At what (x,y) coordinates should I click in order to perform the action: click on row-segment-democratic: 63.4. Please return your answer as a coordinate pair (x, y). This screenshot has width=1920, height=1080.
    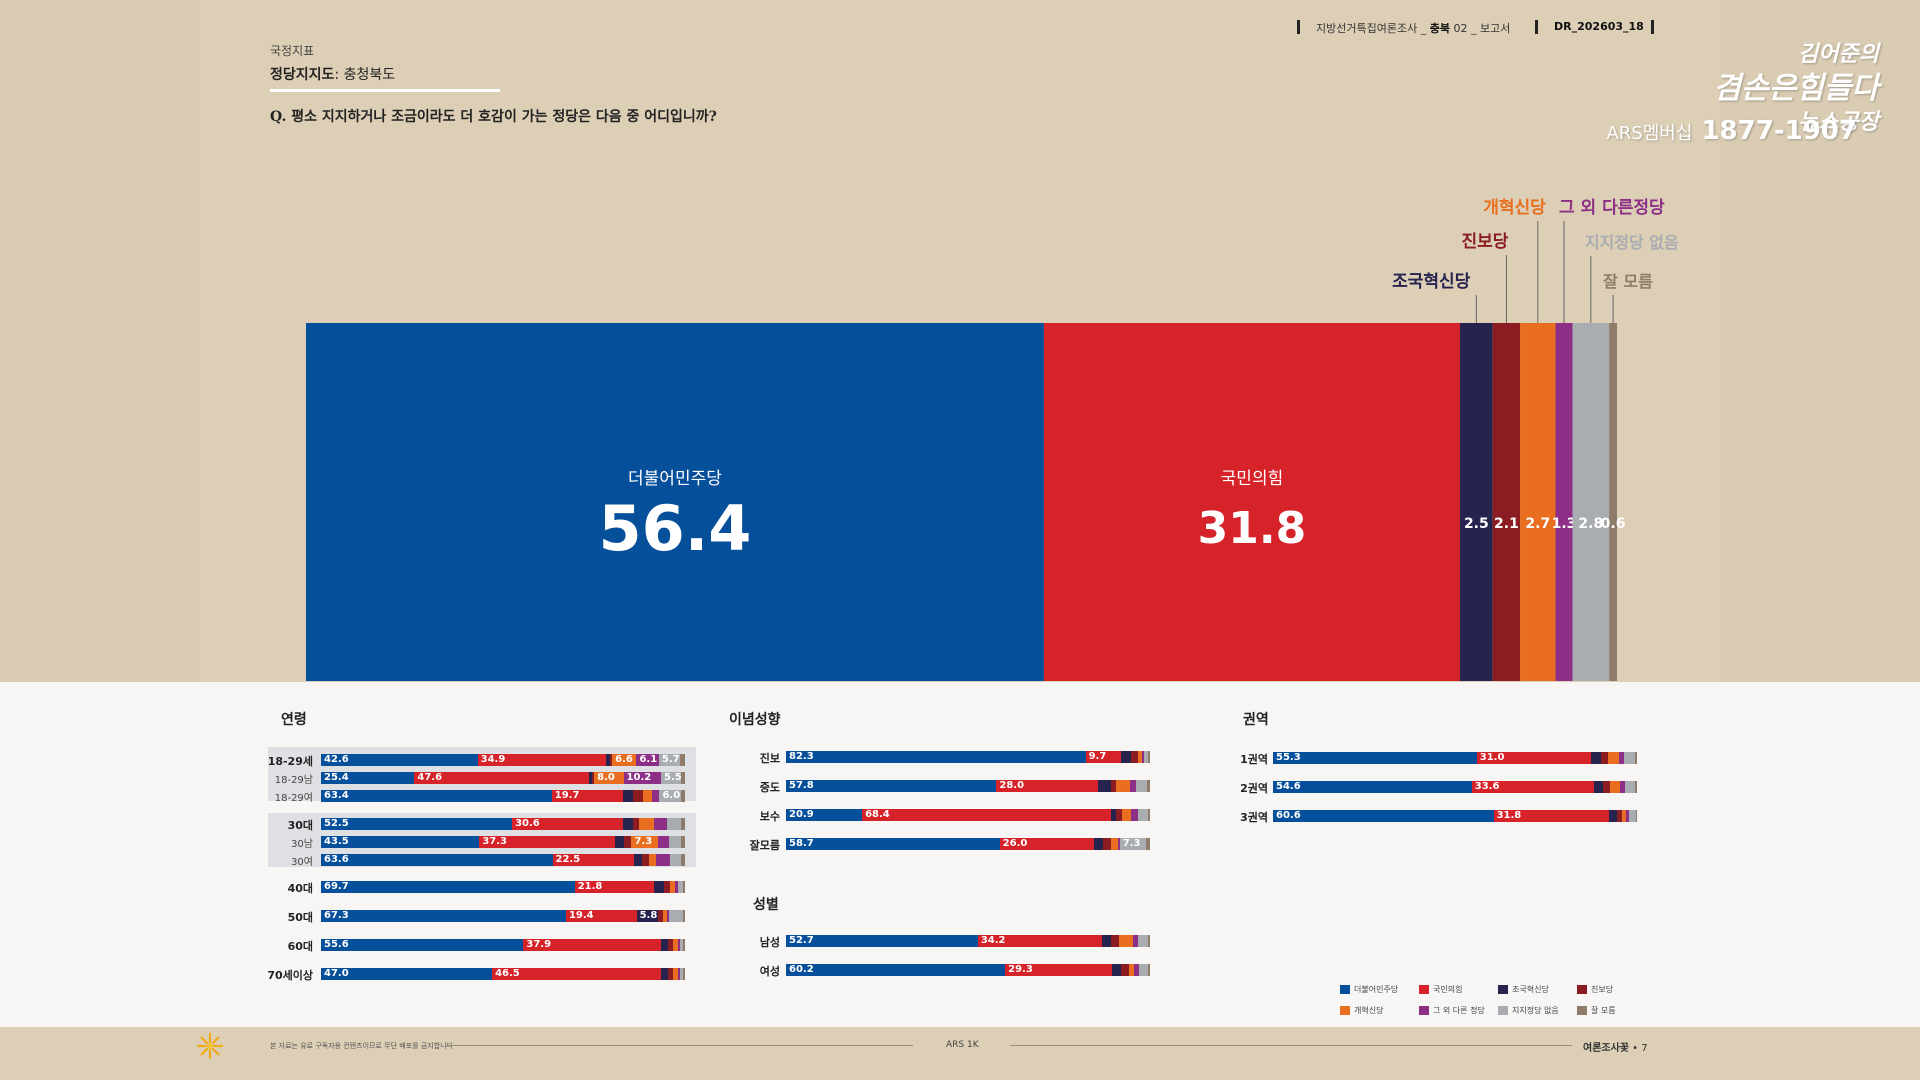
    Looking at the image, I should click on (436, 796).